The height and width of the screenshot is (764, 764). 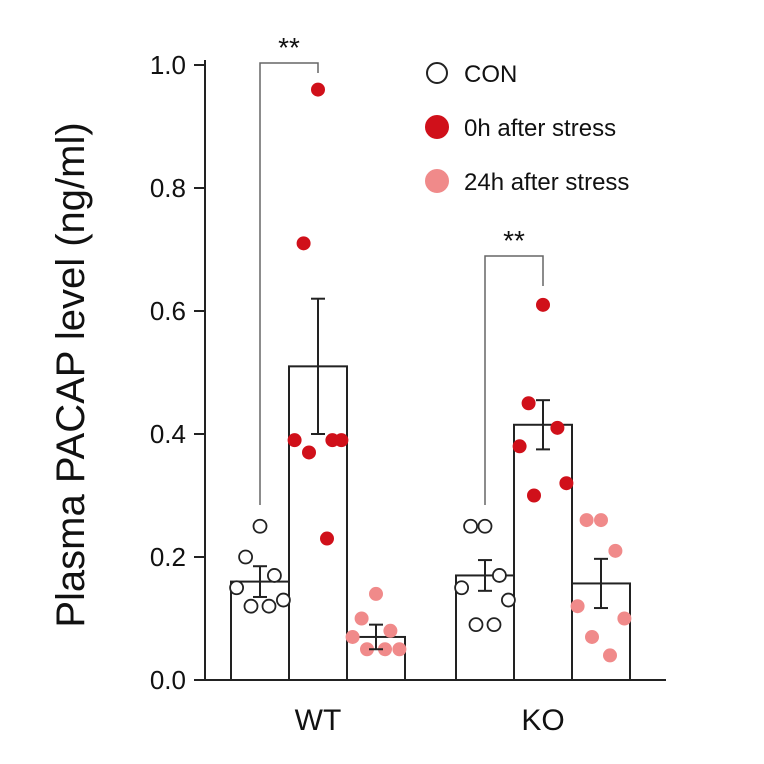 I want to click on y-tick-label: 0.8, so click(x=168, y=188).